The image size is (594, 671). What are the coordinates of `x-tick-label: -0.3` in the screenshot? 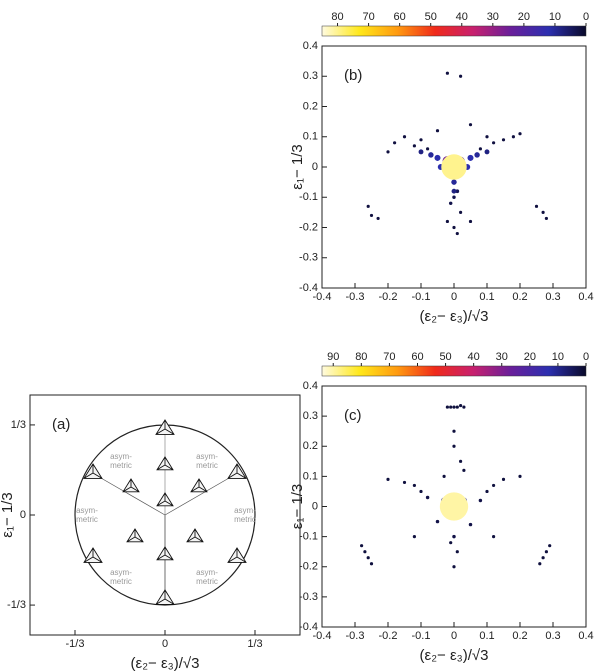 It's located at (355, 297).